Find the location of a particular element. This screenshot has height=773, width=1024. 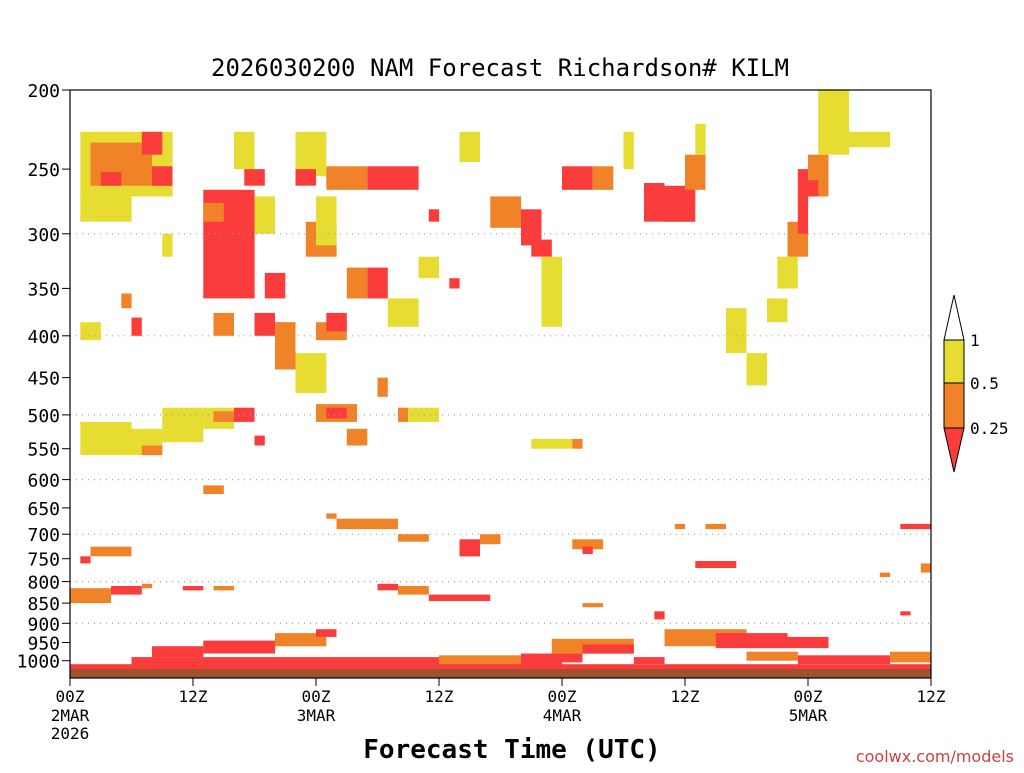

x-tick-label-5: 12Z is located at coordinates (685, 696).